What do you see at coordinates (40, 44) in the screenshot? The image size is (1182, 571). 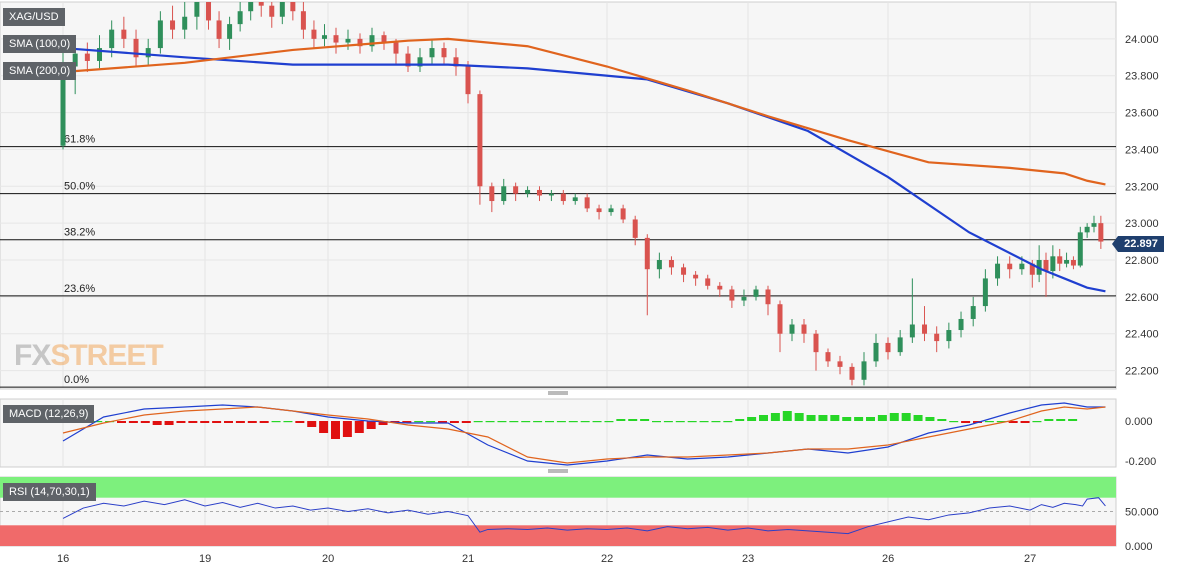 I see `legend-sma100: SMA (100,0)` at bounding box center [40, 44].